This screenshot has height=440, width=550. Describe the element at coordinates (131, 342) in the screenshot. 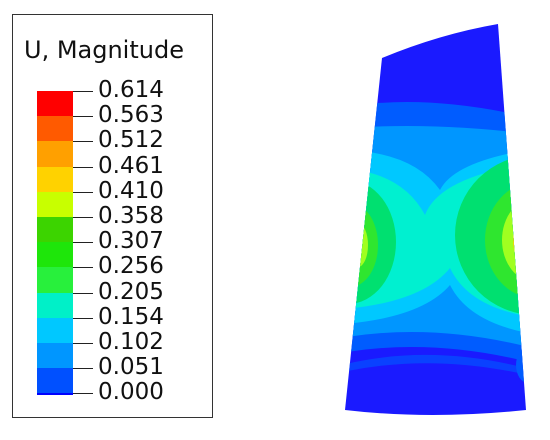

I see `legend-value: 0.102` at that location.